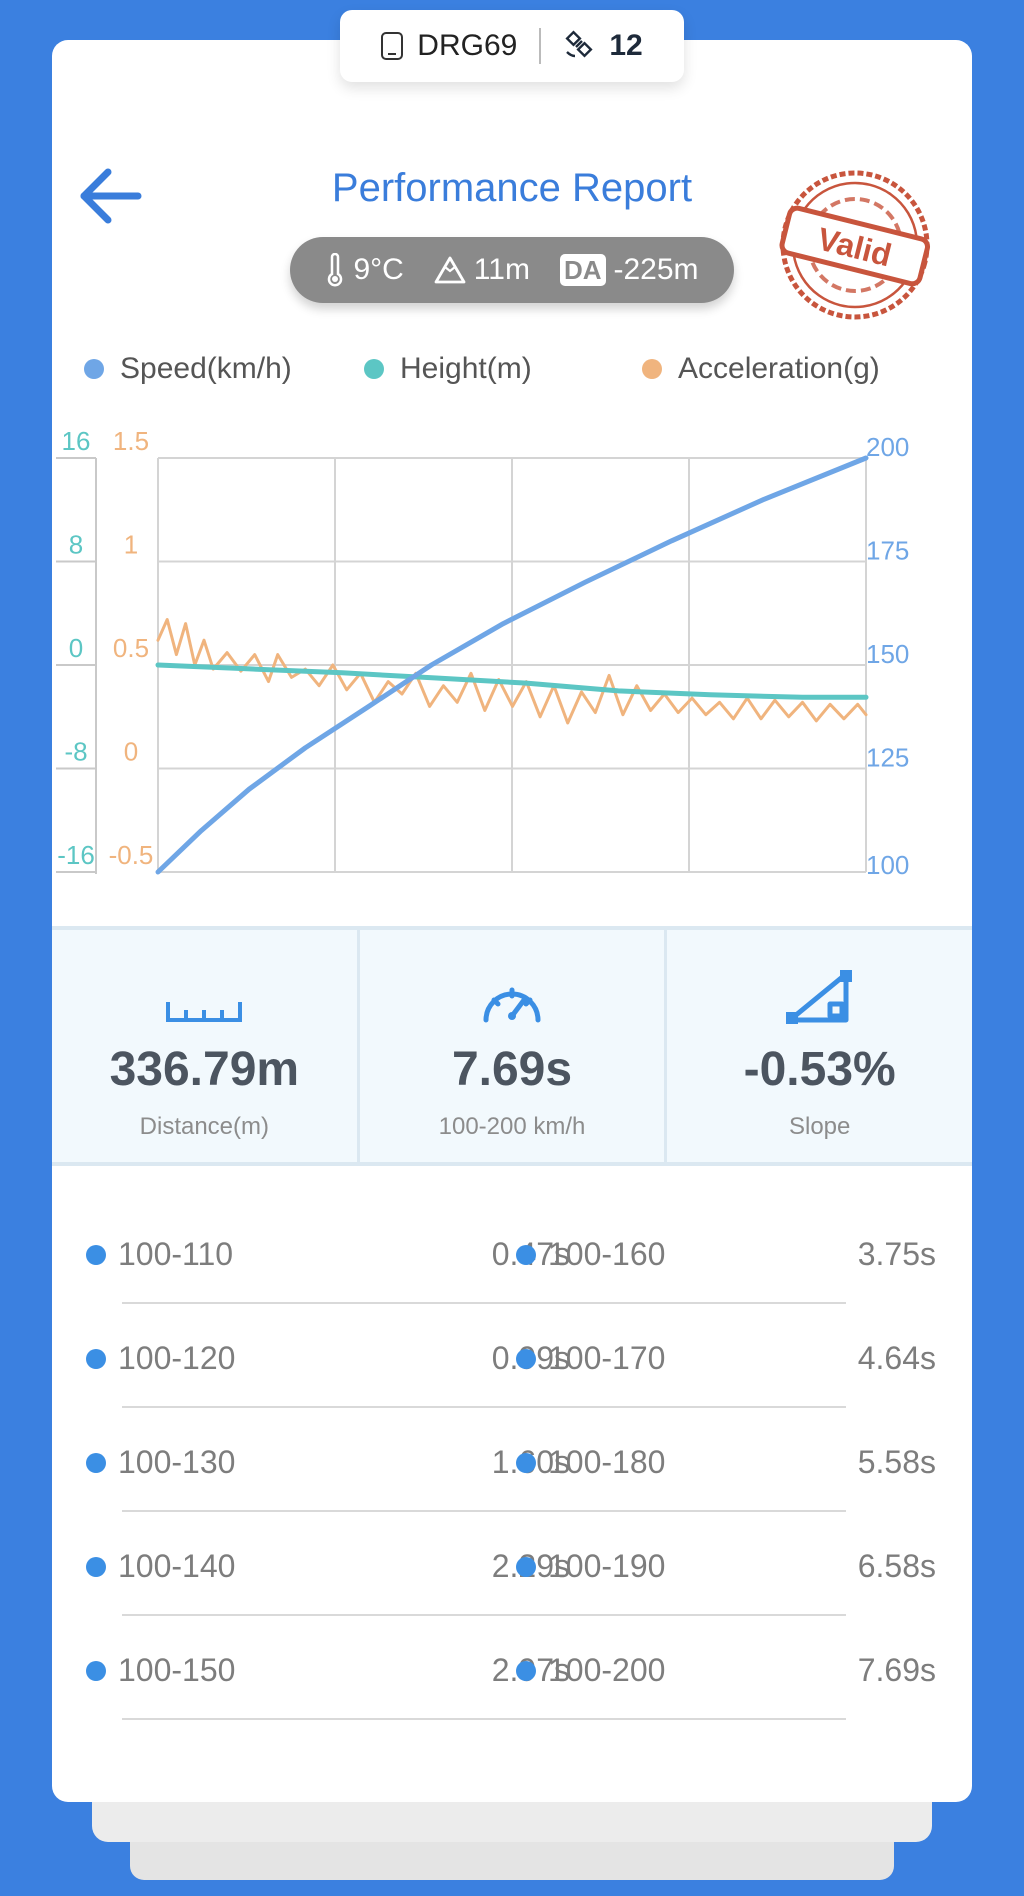  Describe the element at coordinates (512, 989) in the screenshot. I see `speedometer-icon` at that location.